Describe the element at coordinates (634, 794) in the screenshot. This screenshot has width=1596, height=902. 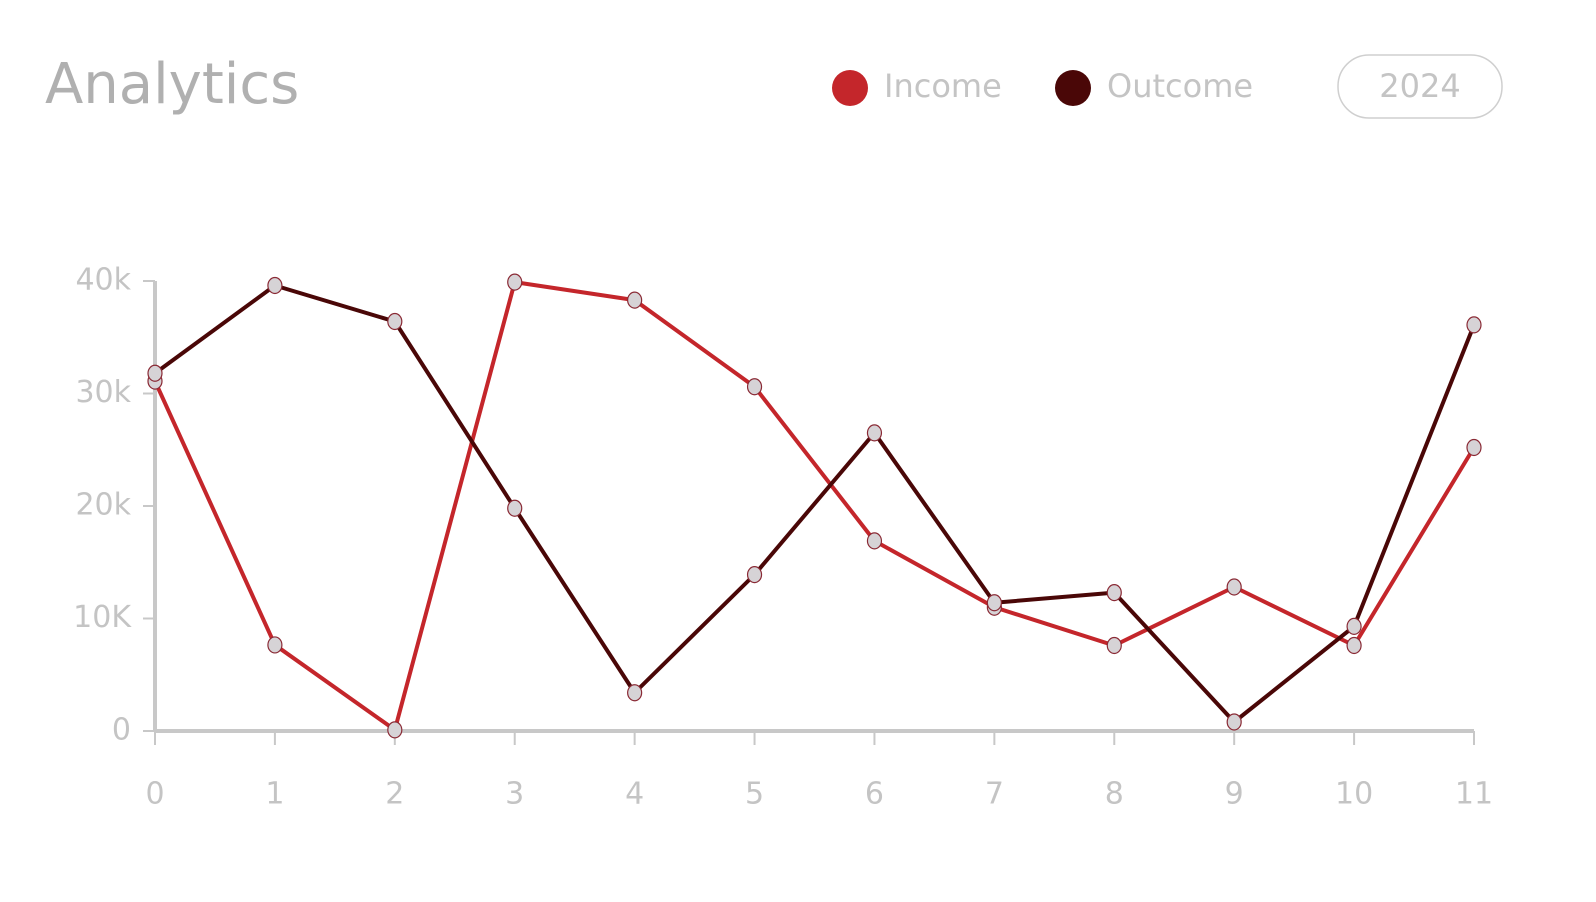
I see `x-tick-label: 4` at that location.